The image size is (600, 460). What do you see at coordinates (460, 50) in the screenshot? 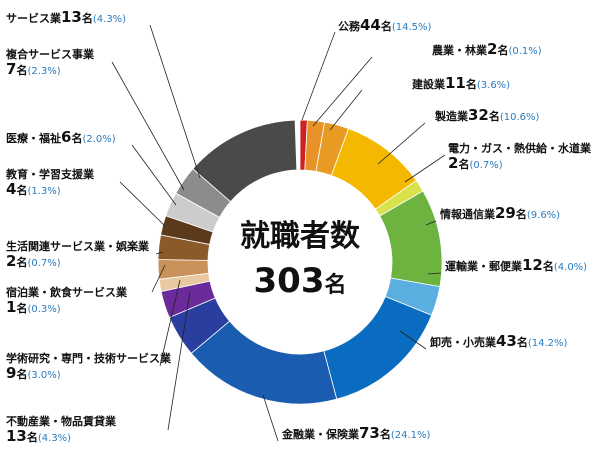
I see `slice-label-name: 農業・林業` at bounding box center [460, 50].